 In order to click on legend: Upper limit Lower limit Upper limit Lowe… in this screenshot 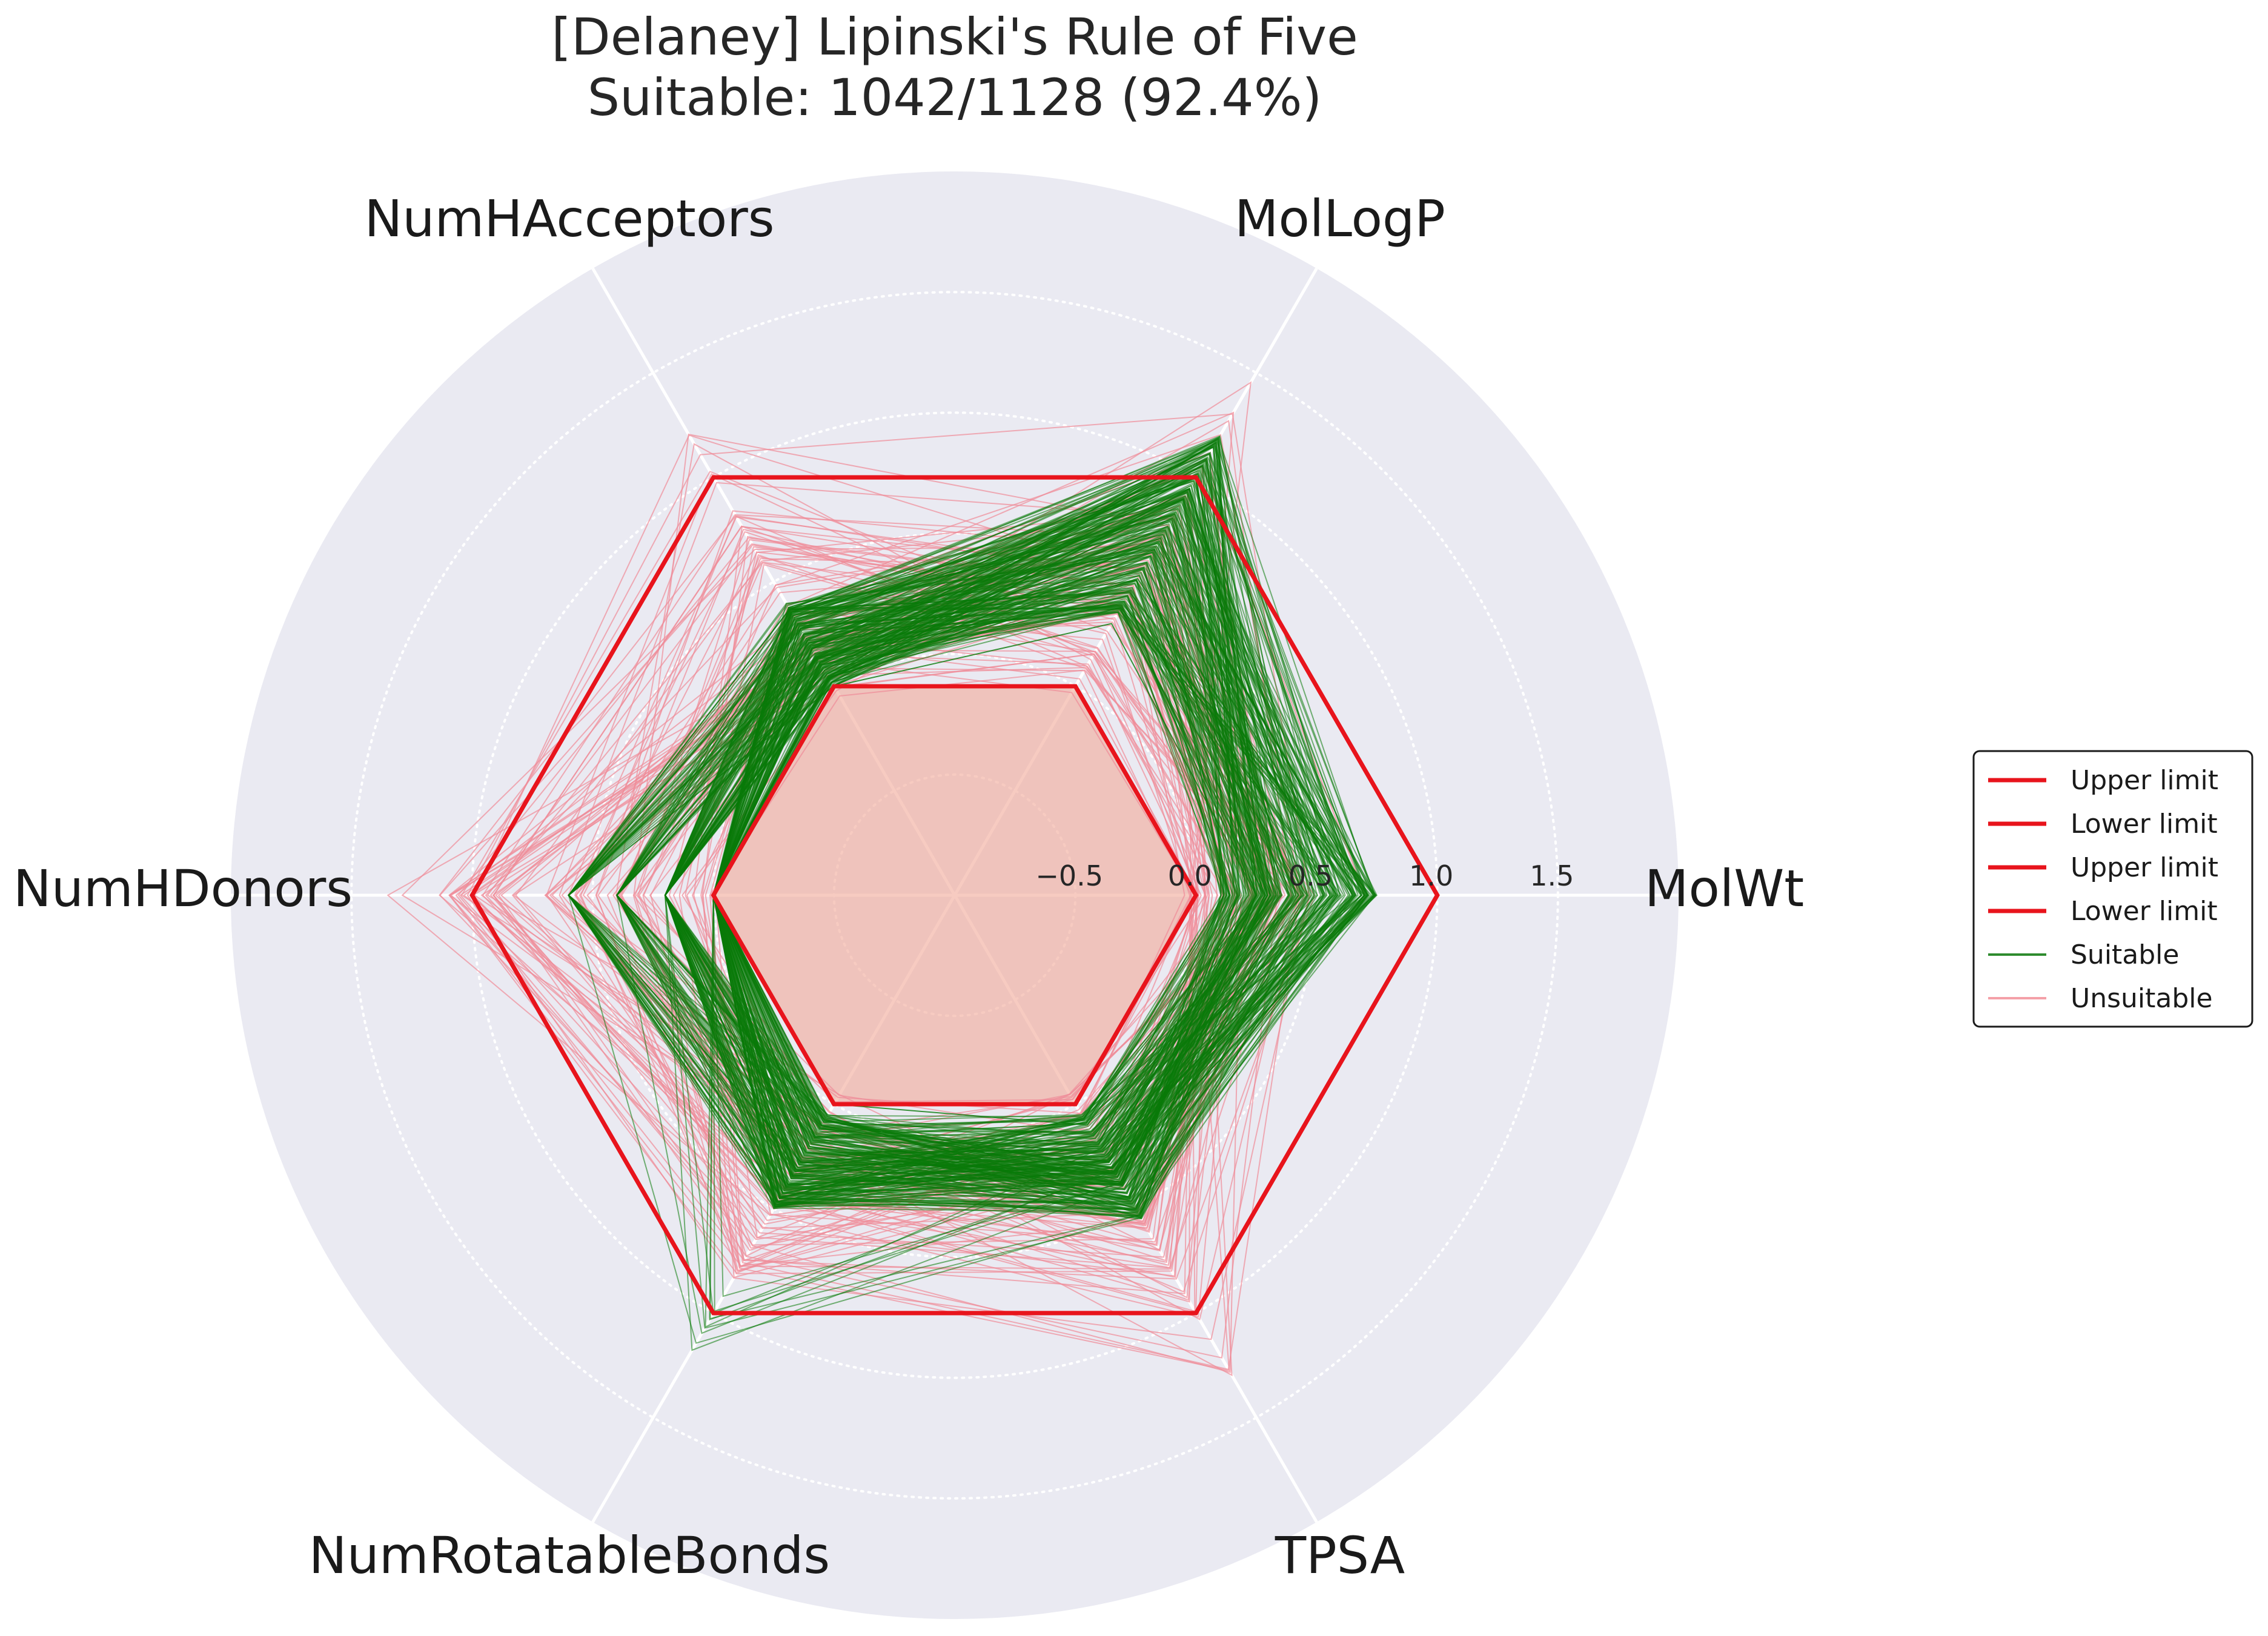, I will do `click(2112, 889)`.